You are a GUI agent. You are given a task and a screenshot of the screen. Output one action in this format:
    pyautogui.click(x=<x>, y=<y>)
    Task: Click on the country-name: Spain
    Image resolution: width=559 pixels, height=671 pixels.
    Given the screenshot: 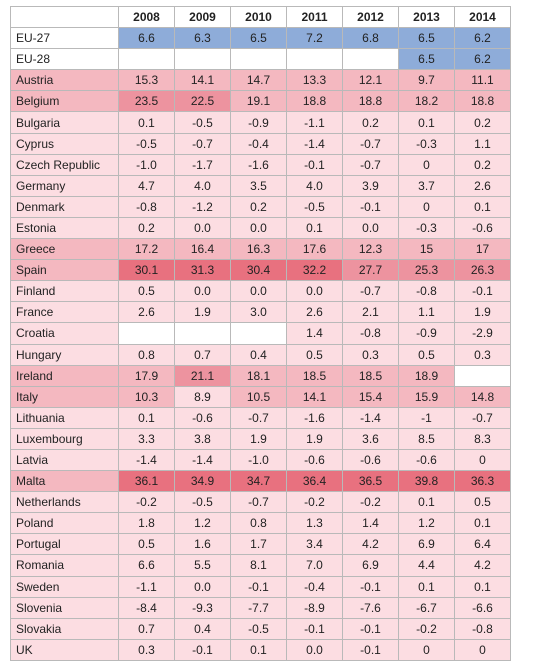 What is the action you would take?
    pyautogui.click(x=64, y=270)
    